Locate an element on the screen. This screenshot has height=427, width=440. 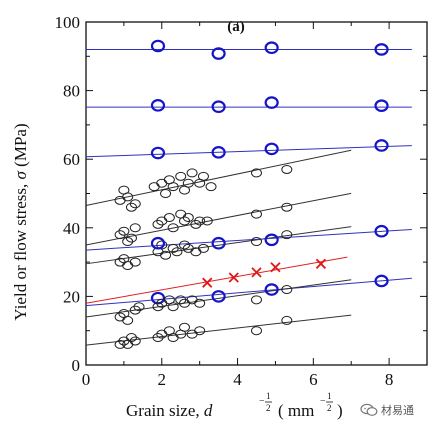
watermark-text: 材易通 is located at coordinates (397, 410).